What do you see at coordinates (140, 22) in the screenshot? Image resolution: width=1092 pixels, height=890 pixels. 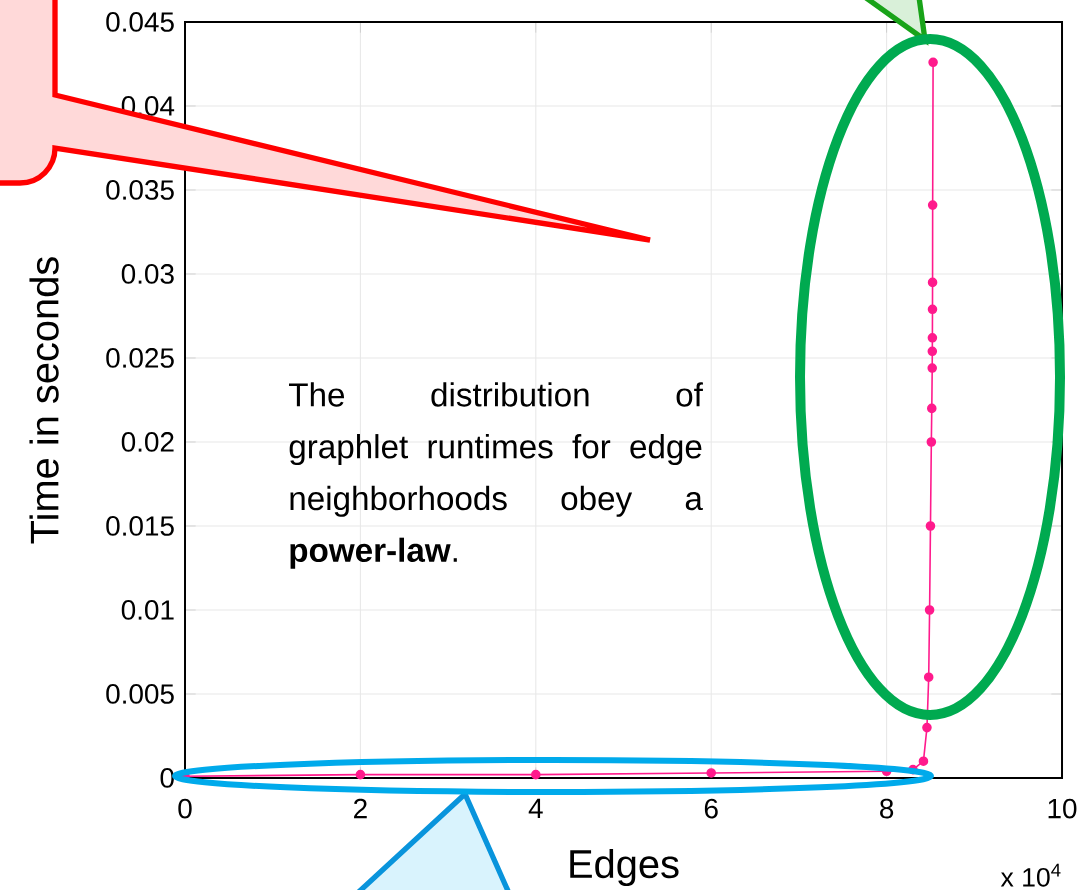 I see `y-tick-label: 0.045` at bounding box center [140, 22].